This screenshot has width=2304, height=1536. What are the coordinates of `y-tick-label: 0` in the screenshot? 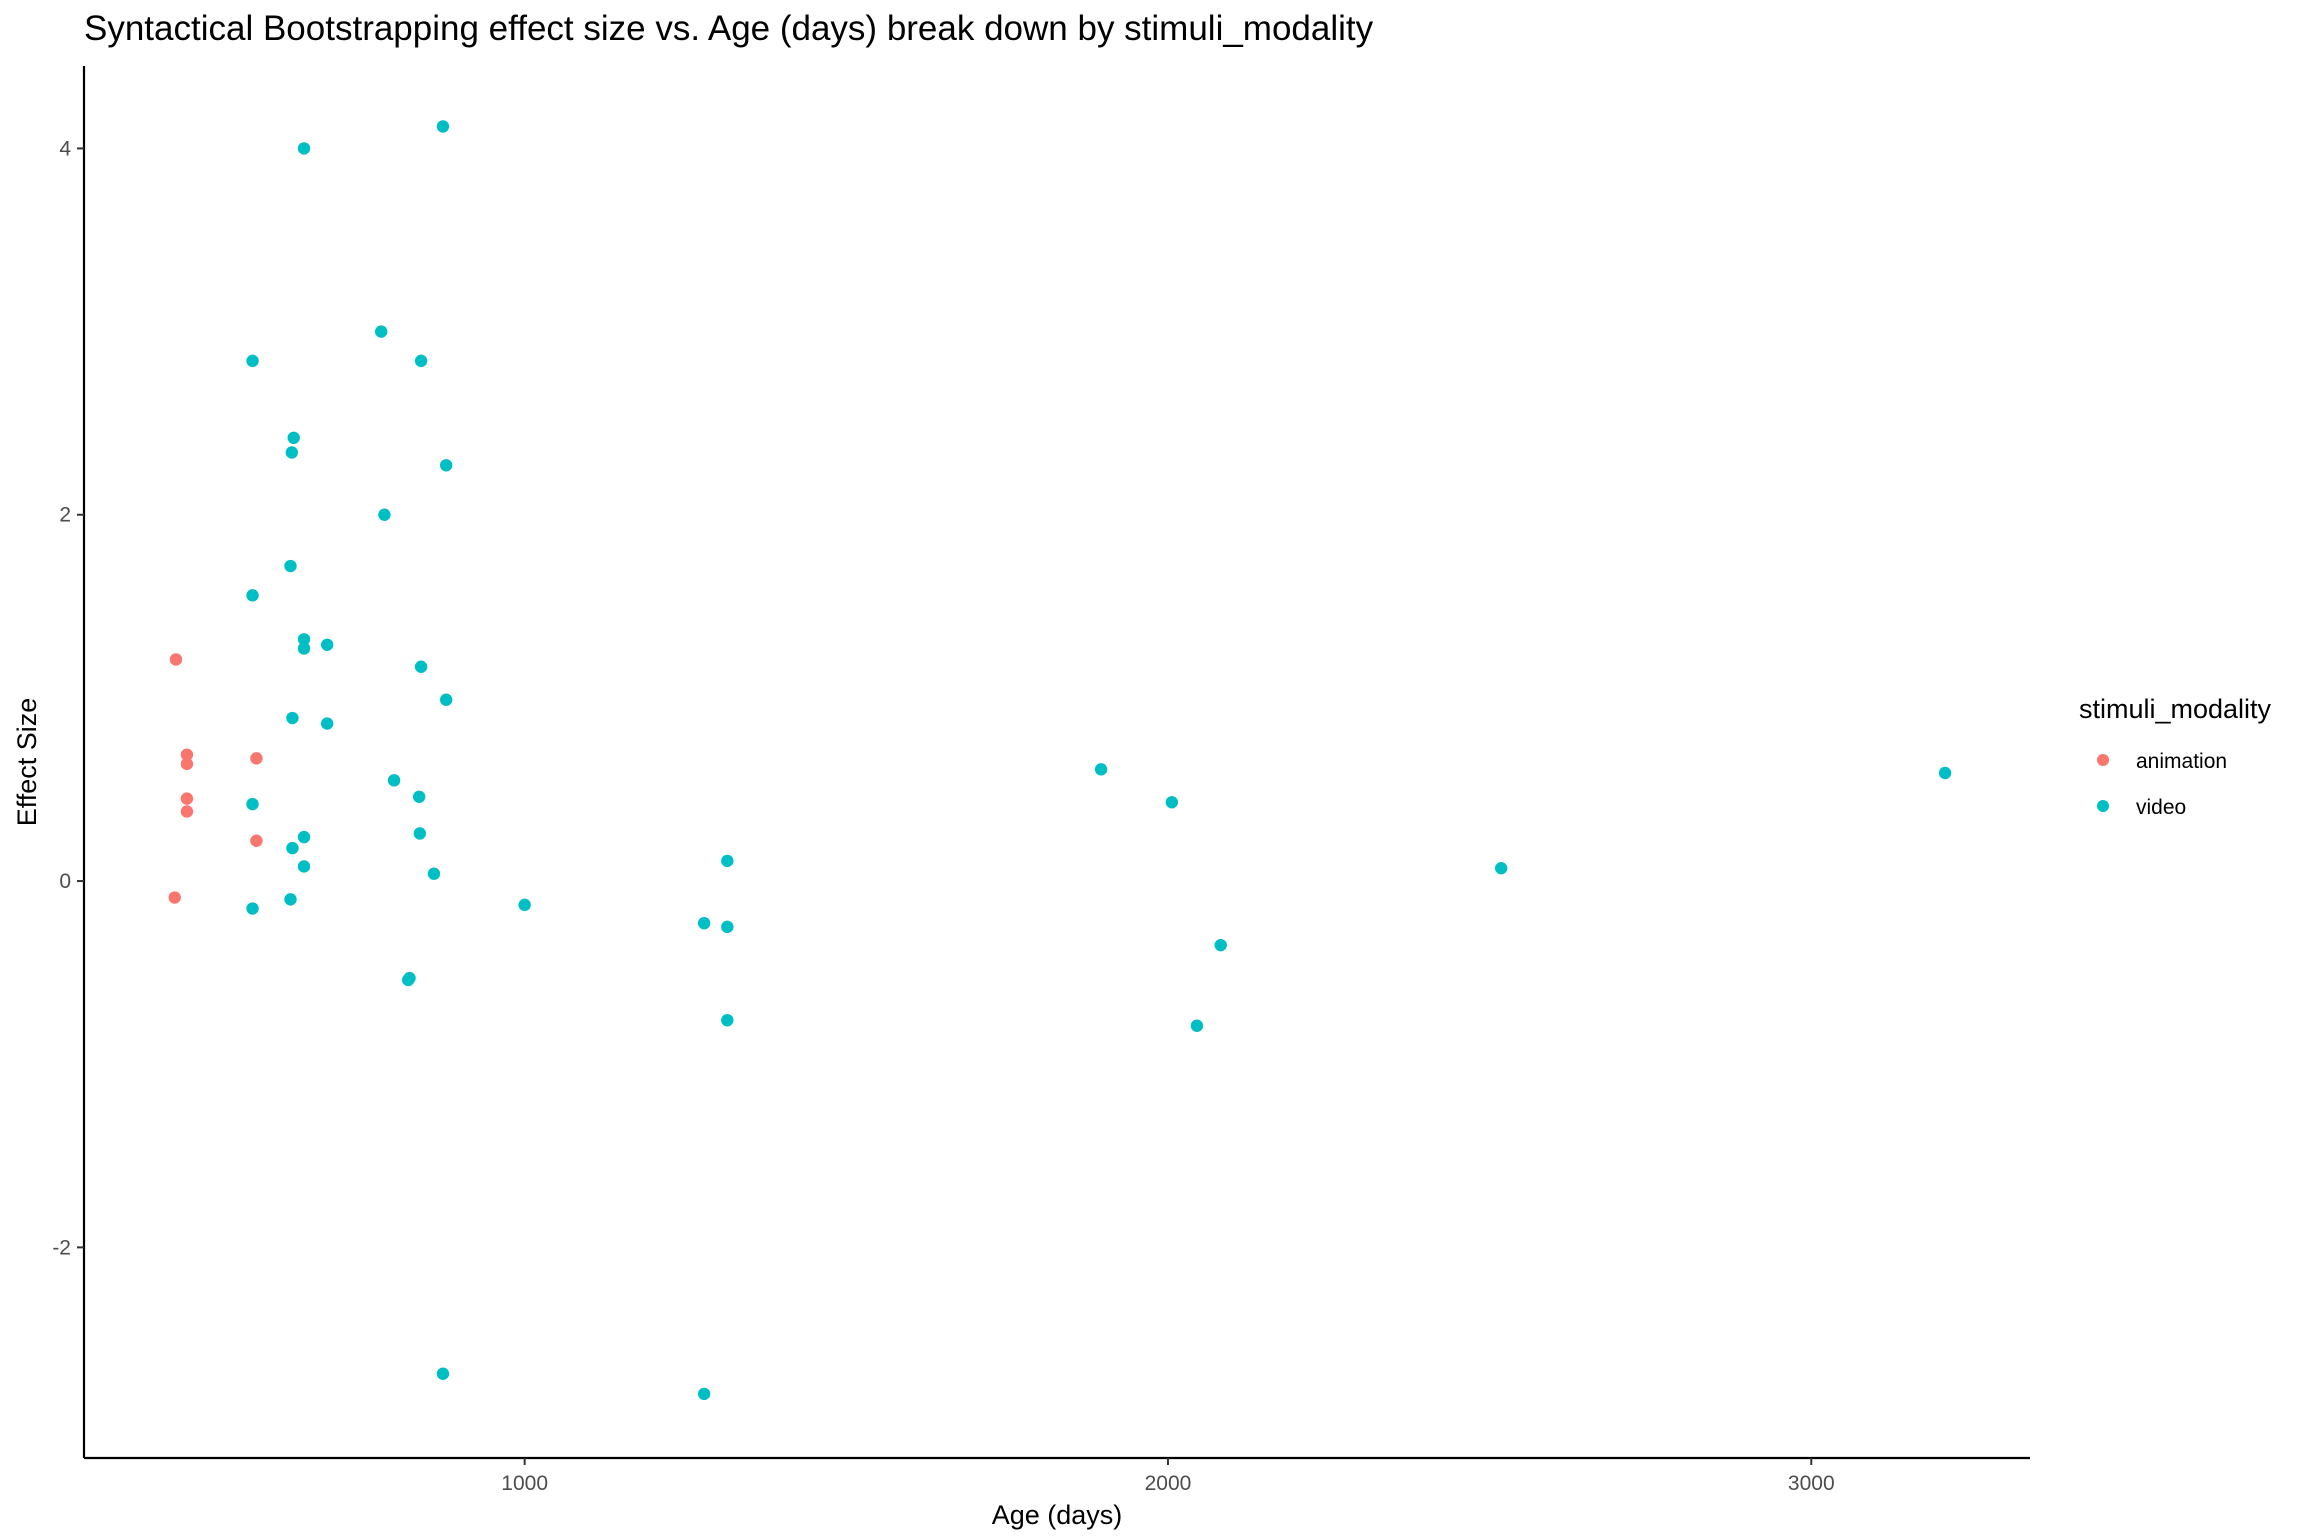 It's located at (65, 881).